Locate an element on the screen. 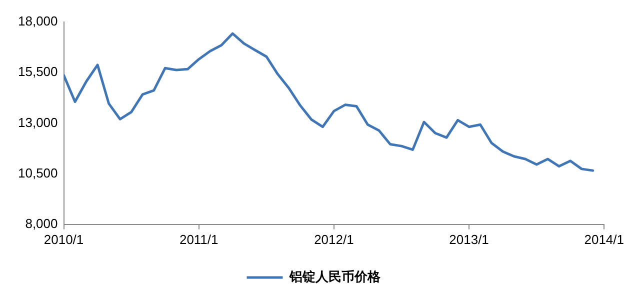  x-tick-label: 2012/1 is located at coordinates (334, 239).